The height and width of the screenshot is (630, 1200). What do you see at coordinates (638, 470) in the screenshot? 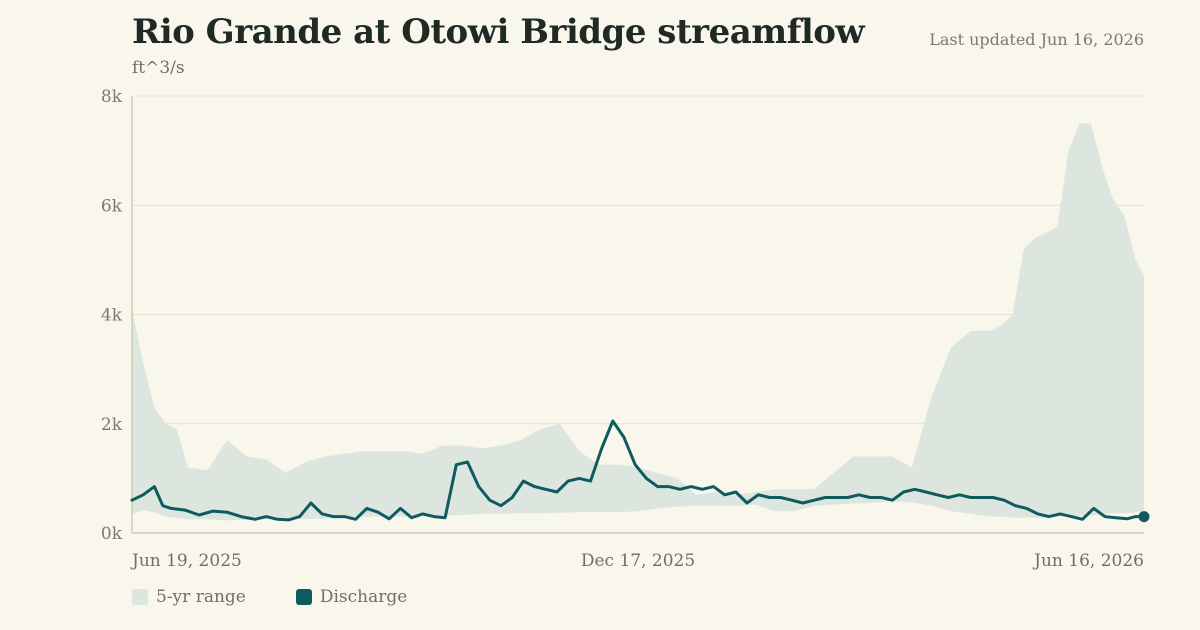
I see `discharge-line` at bounding box center [638, 470].